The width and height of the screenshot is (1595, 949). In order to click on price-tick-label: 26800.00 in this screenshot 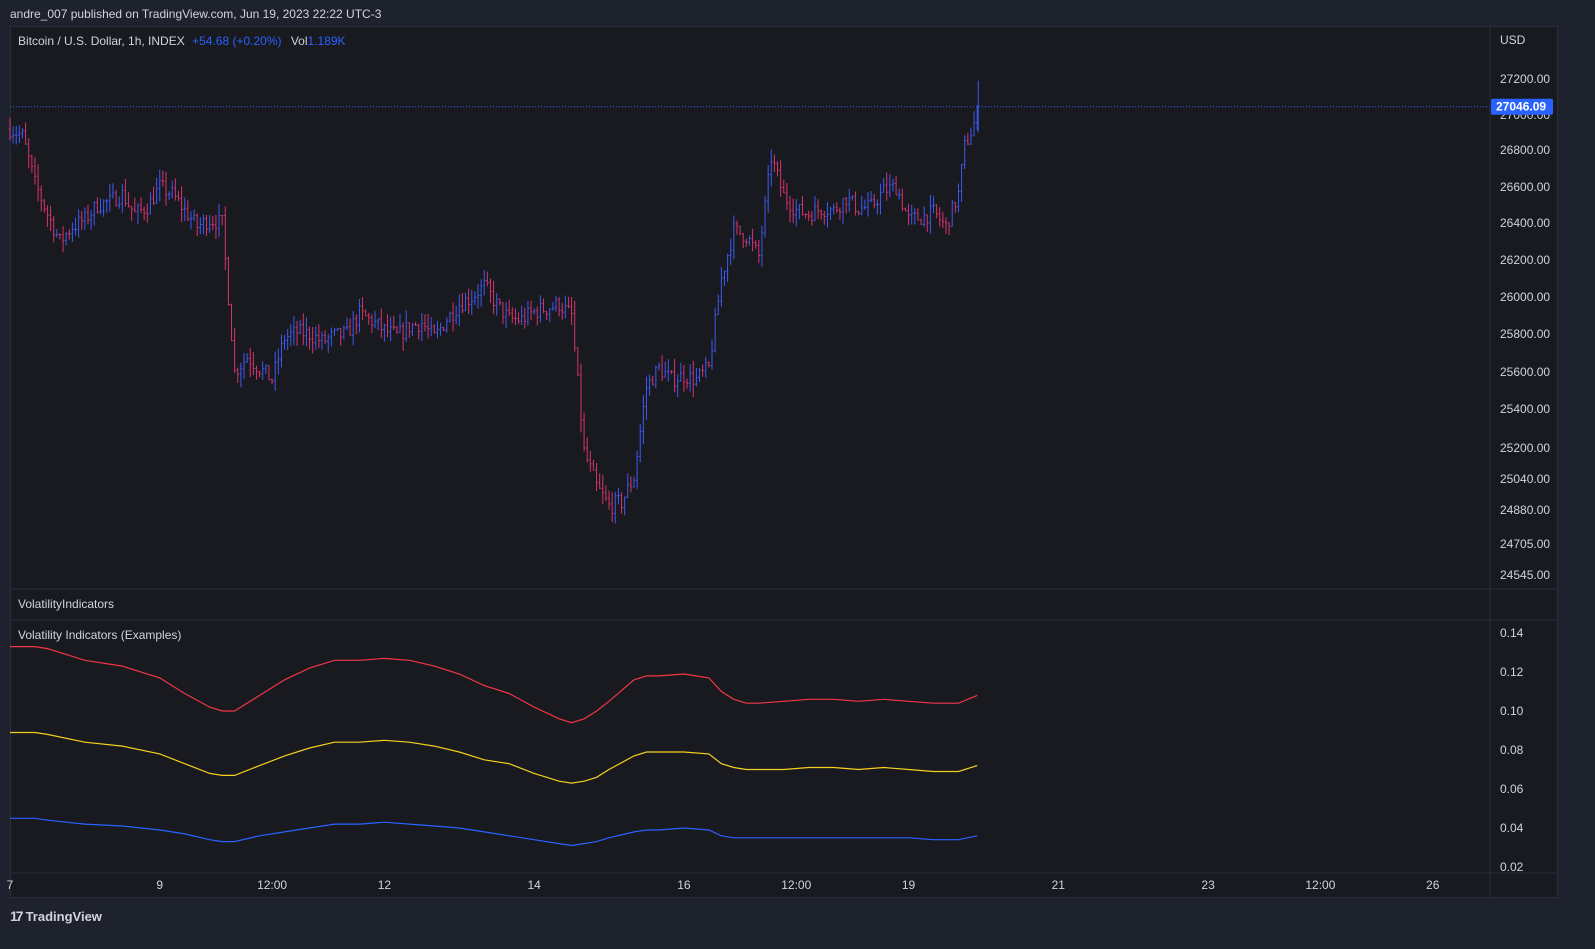, I will do `click(1525, 150)`.